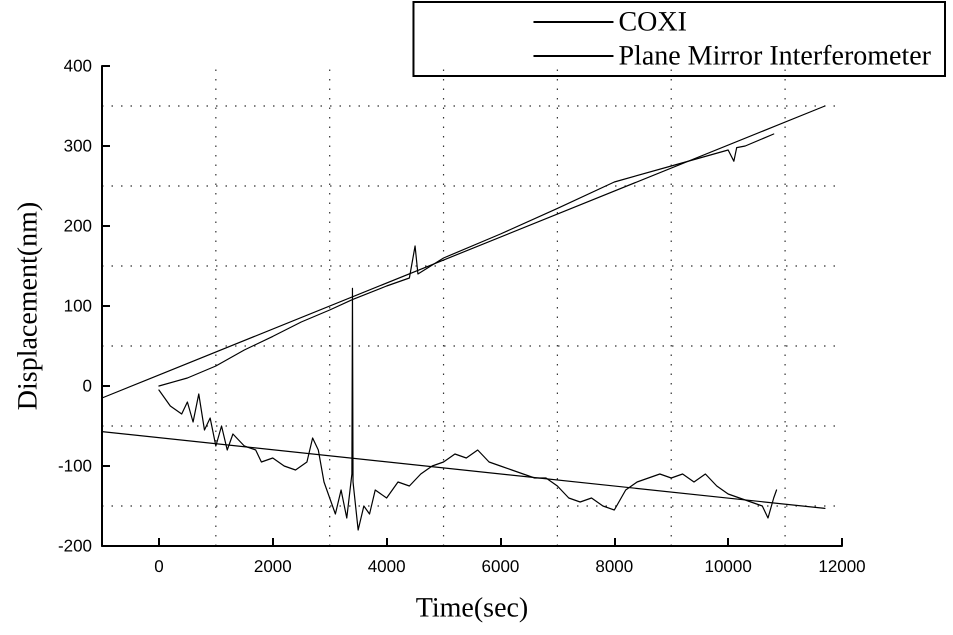 The image size is (953, 635). What do you see at coordinates (75, 466) in the screenshot?
I see `y-tick-label: -100` at bounding box center [75, 466].